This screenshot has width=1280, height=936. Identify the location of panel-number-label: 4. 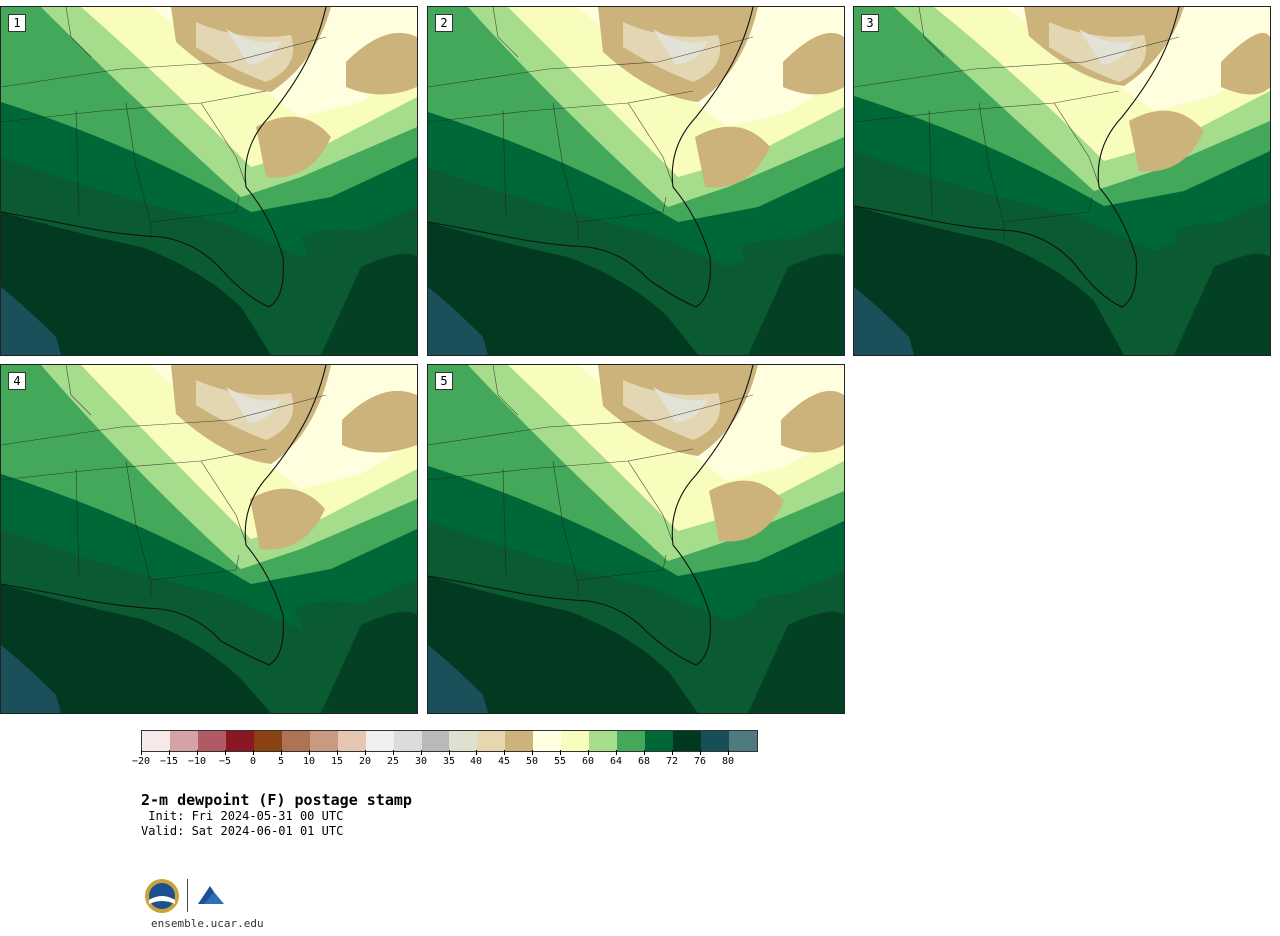
(17, 381).